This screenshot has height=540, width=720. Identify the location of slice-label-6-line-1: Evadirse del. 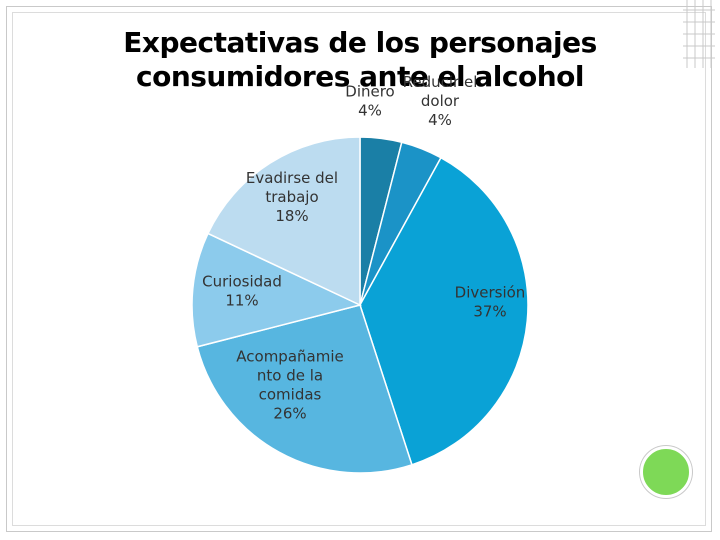
(292, 178).